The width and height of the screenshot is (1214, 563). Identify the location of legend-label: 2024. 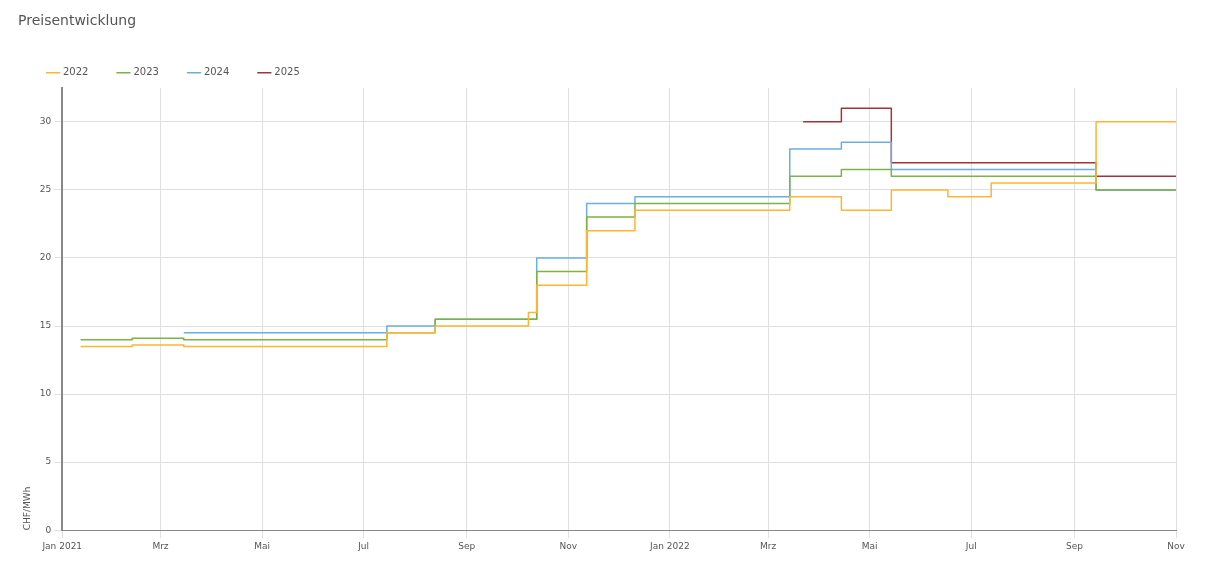
(216, 72).